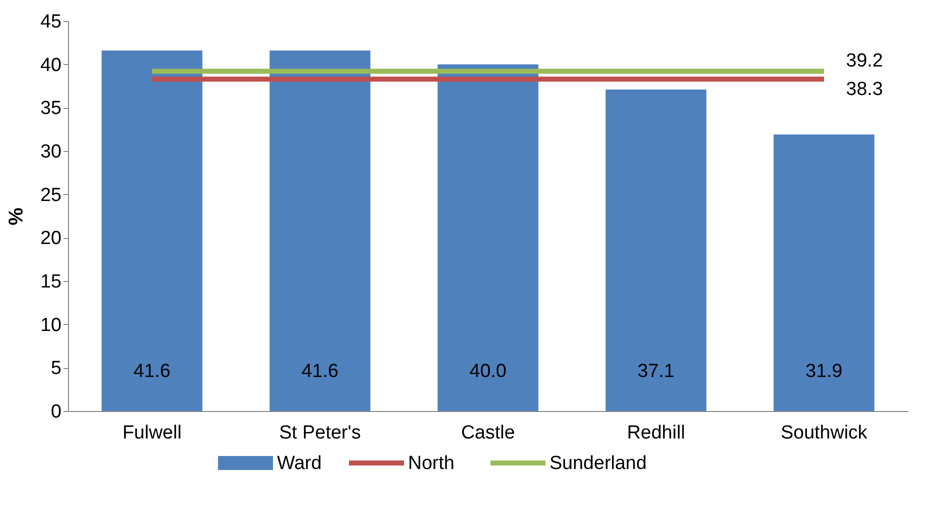  I want to click on y-tick-label: 0, so click(56, 412).